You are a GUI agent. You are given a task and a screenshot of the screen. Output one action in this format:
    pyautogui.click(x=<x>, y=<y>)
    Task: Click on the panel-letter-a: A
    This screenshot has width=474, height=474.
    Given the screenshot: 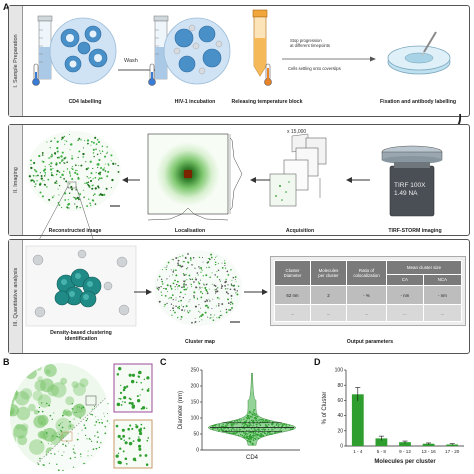 What is the action you would take?
    pyautogui.click(x=6, y=7)
    